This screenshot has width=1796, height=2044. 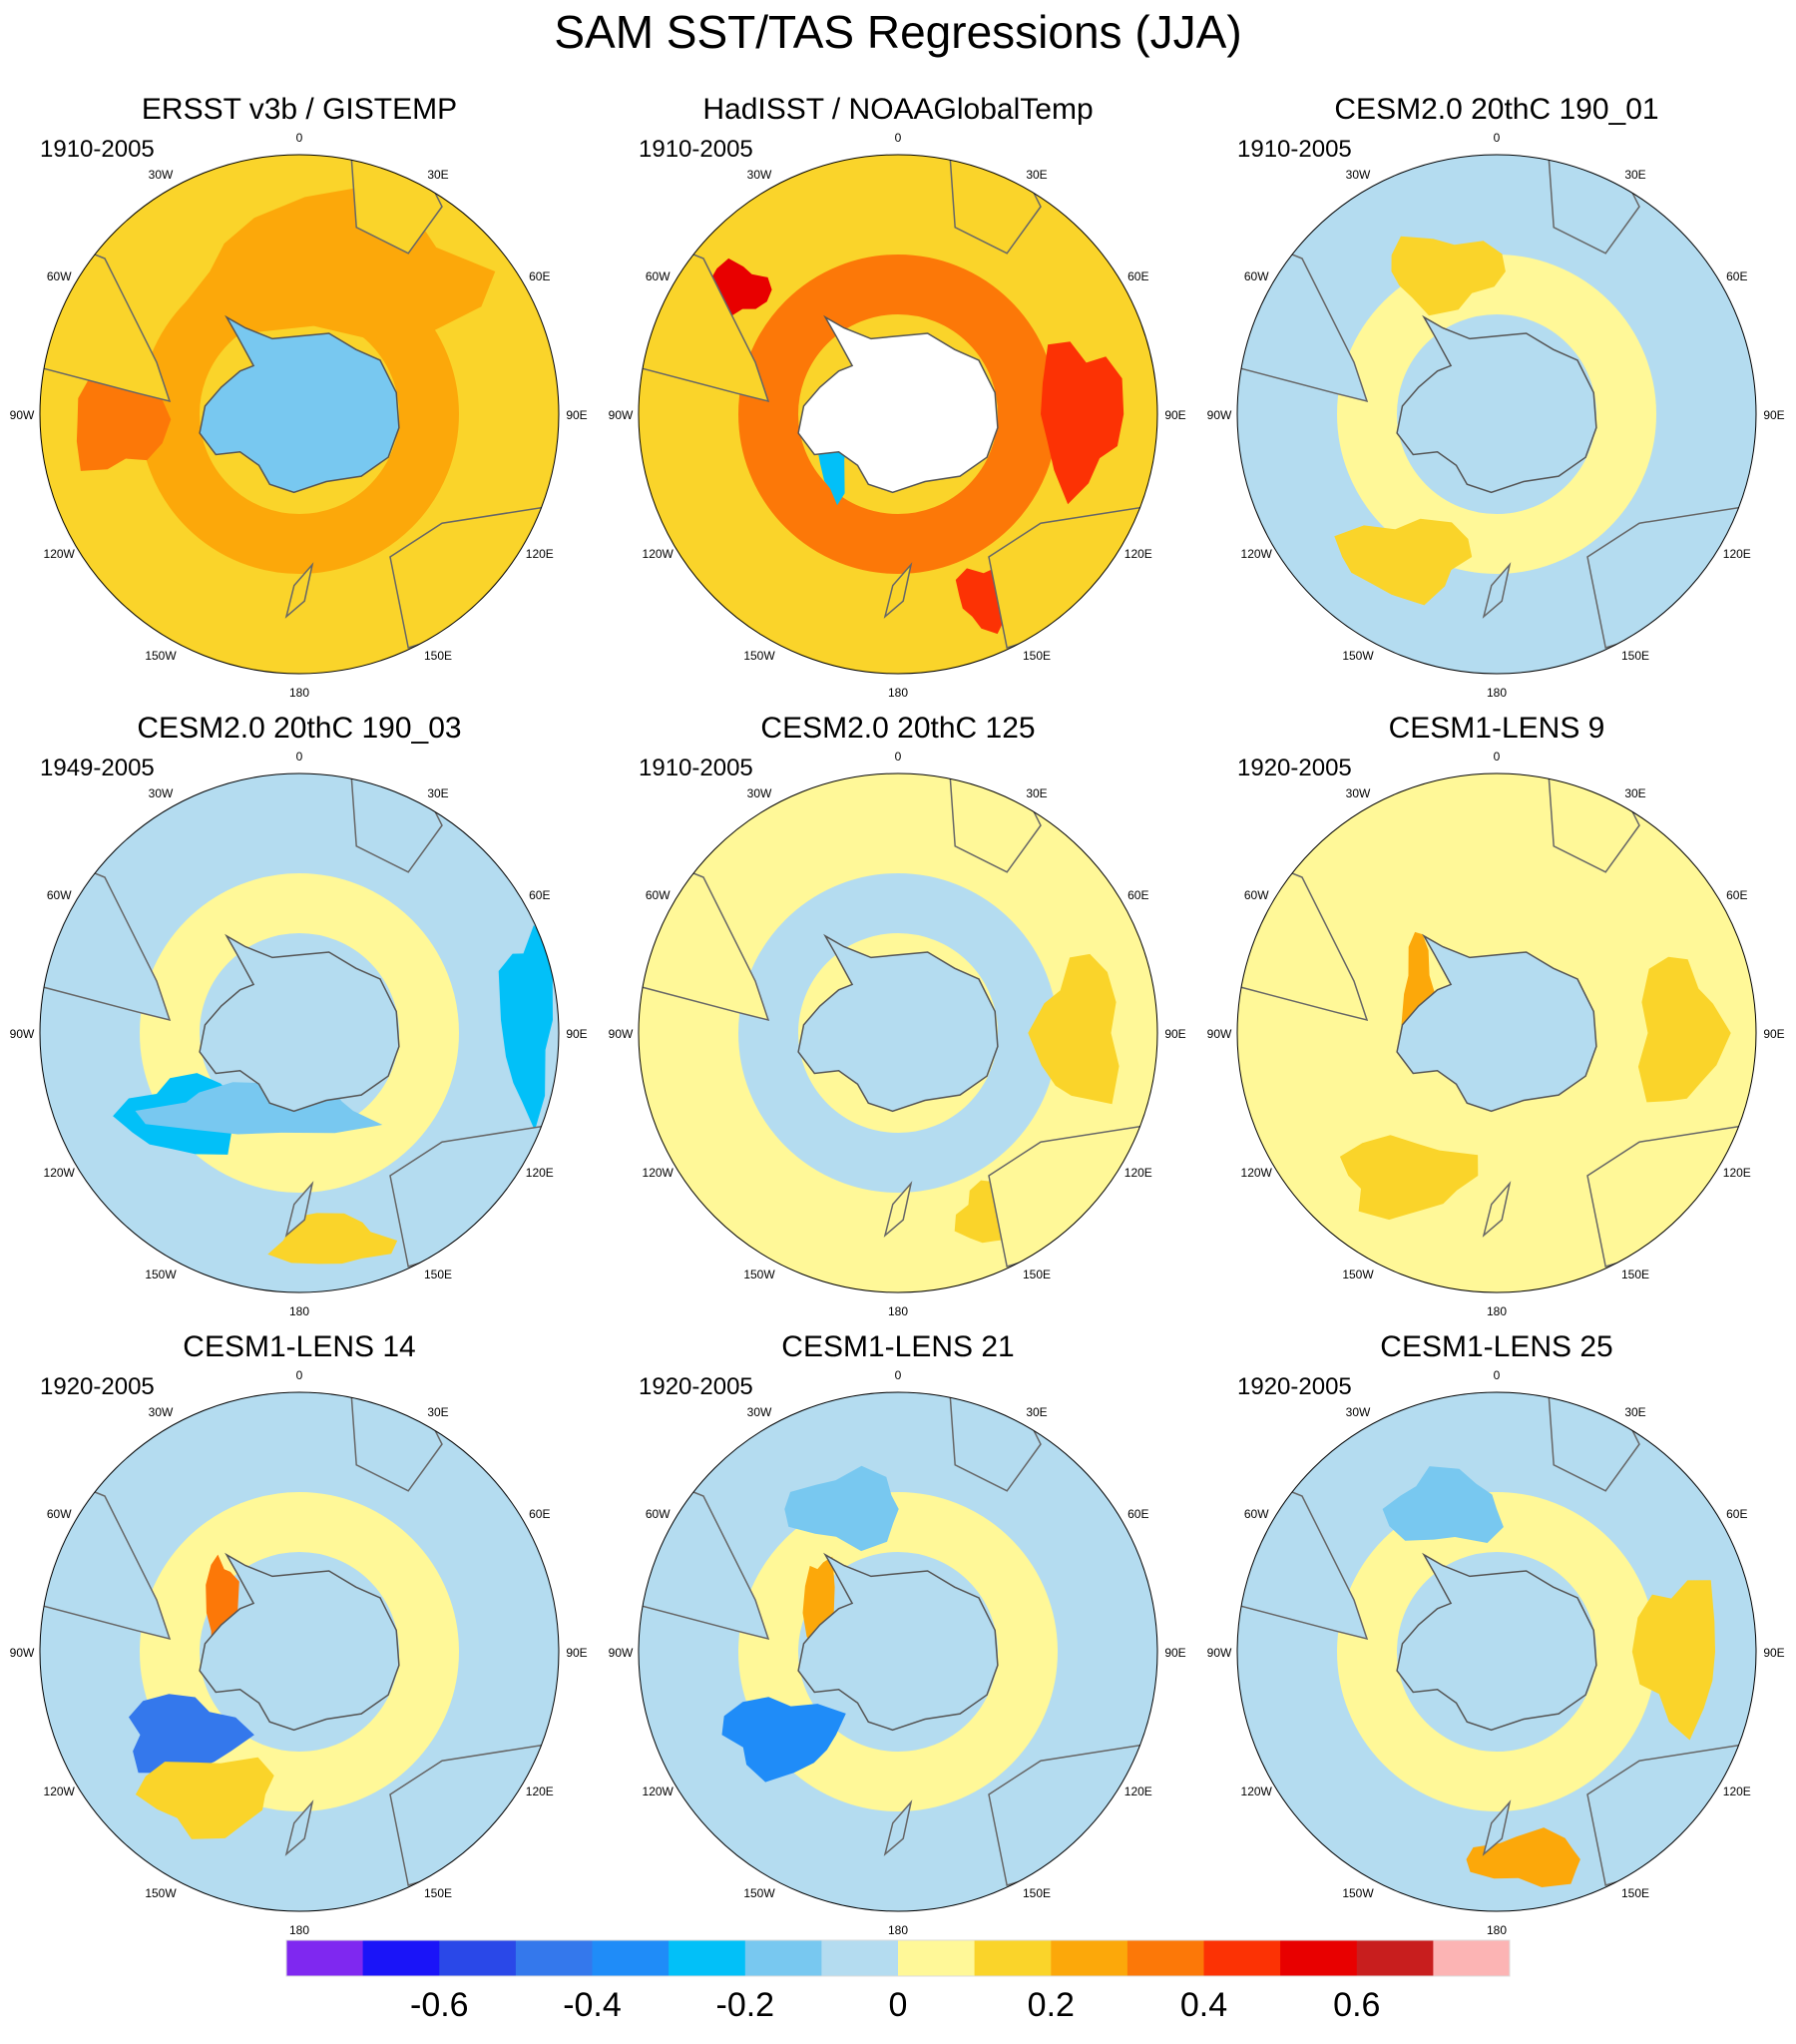 What do you see at coordinates (1736, 1514) in the screenshot?
I see `longitude-label: 60E` at bounding box center [1736, 1514].